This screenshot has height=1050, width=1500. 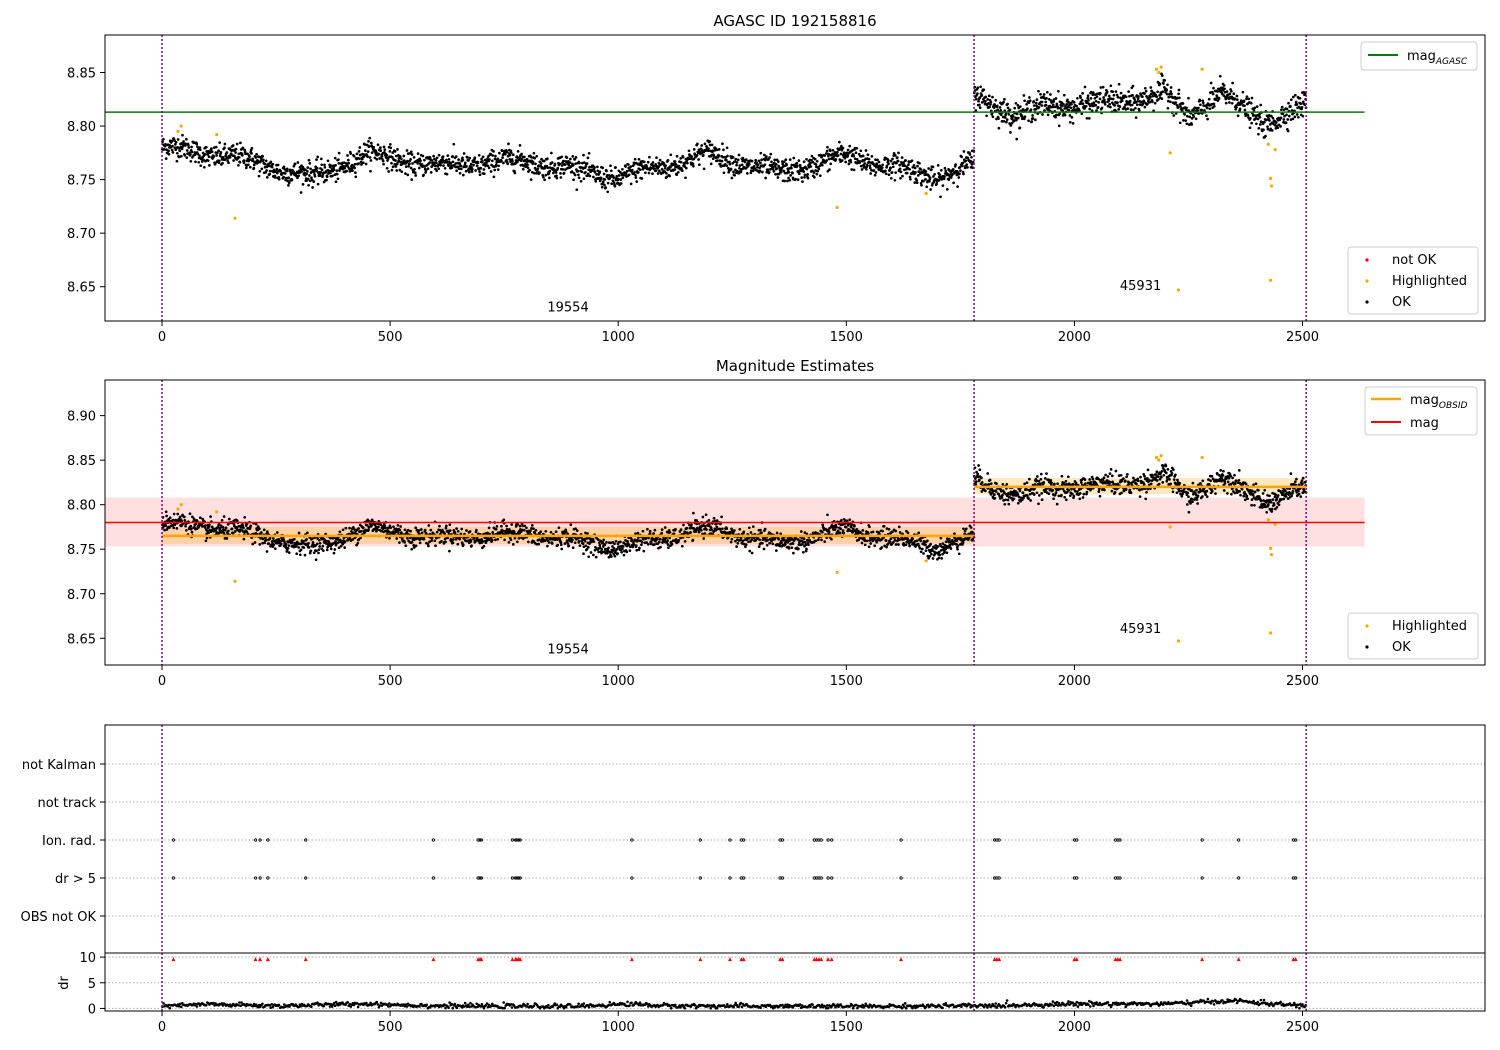 What do you see at coordinates (1302, 337) in the screenshot?
I see `x-tick-label: 2500` at bounding box center [1302, 337].